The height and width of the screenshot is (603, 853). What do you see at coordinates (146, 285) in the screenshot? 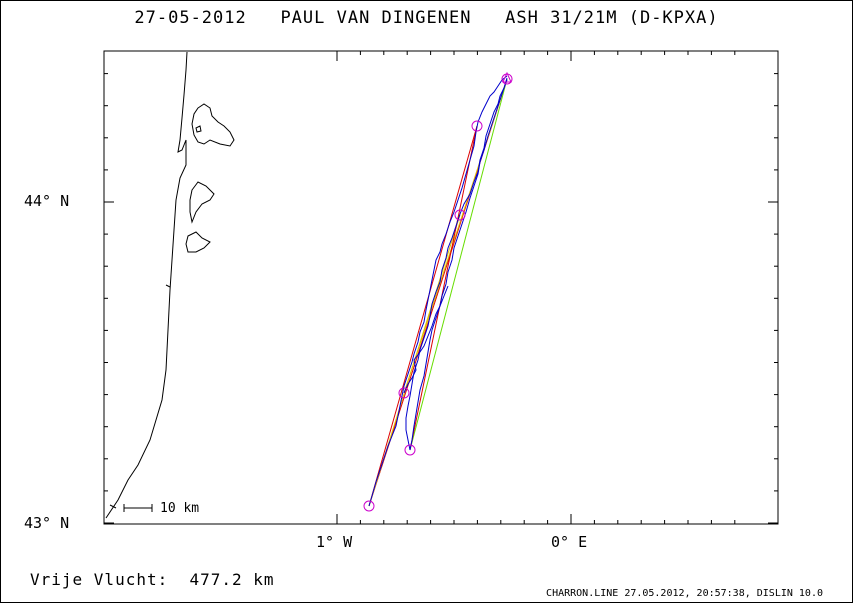
I see `coastline` at bounding box center [146, 285].